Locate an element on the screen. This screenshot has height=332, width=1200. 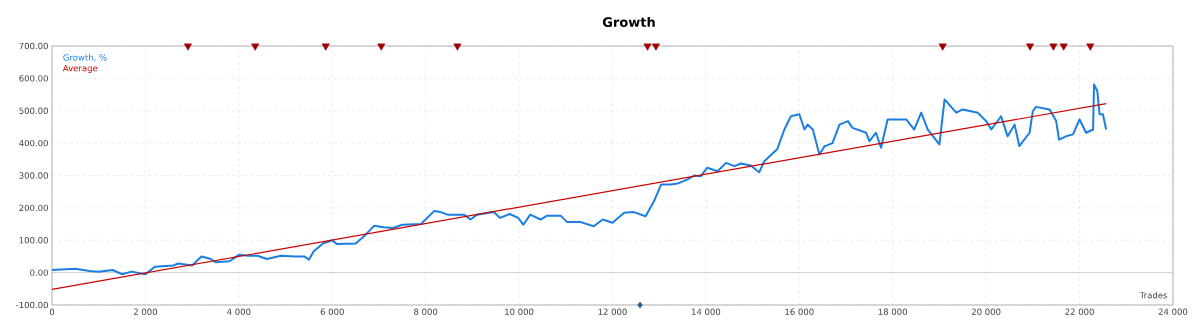
x-tick-label: 18 000 is located at coordinates (893, 311).